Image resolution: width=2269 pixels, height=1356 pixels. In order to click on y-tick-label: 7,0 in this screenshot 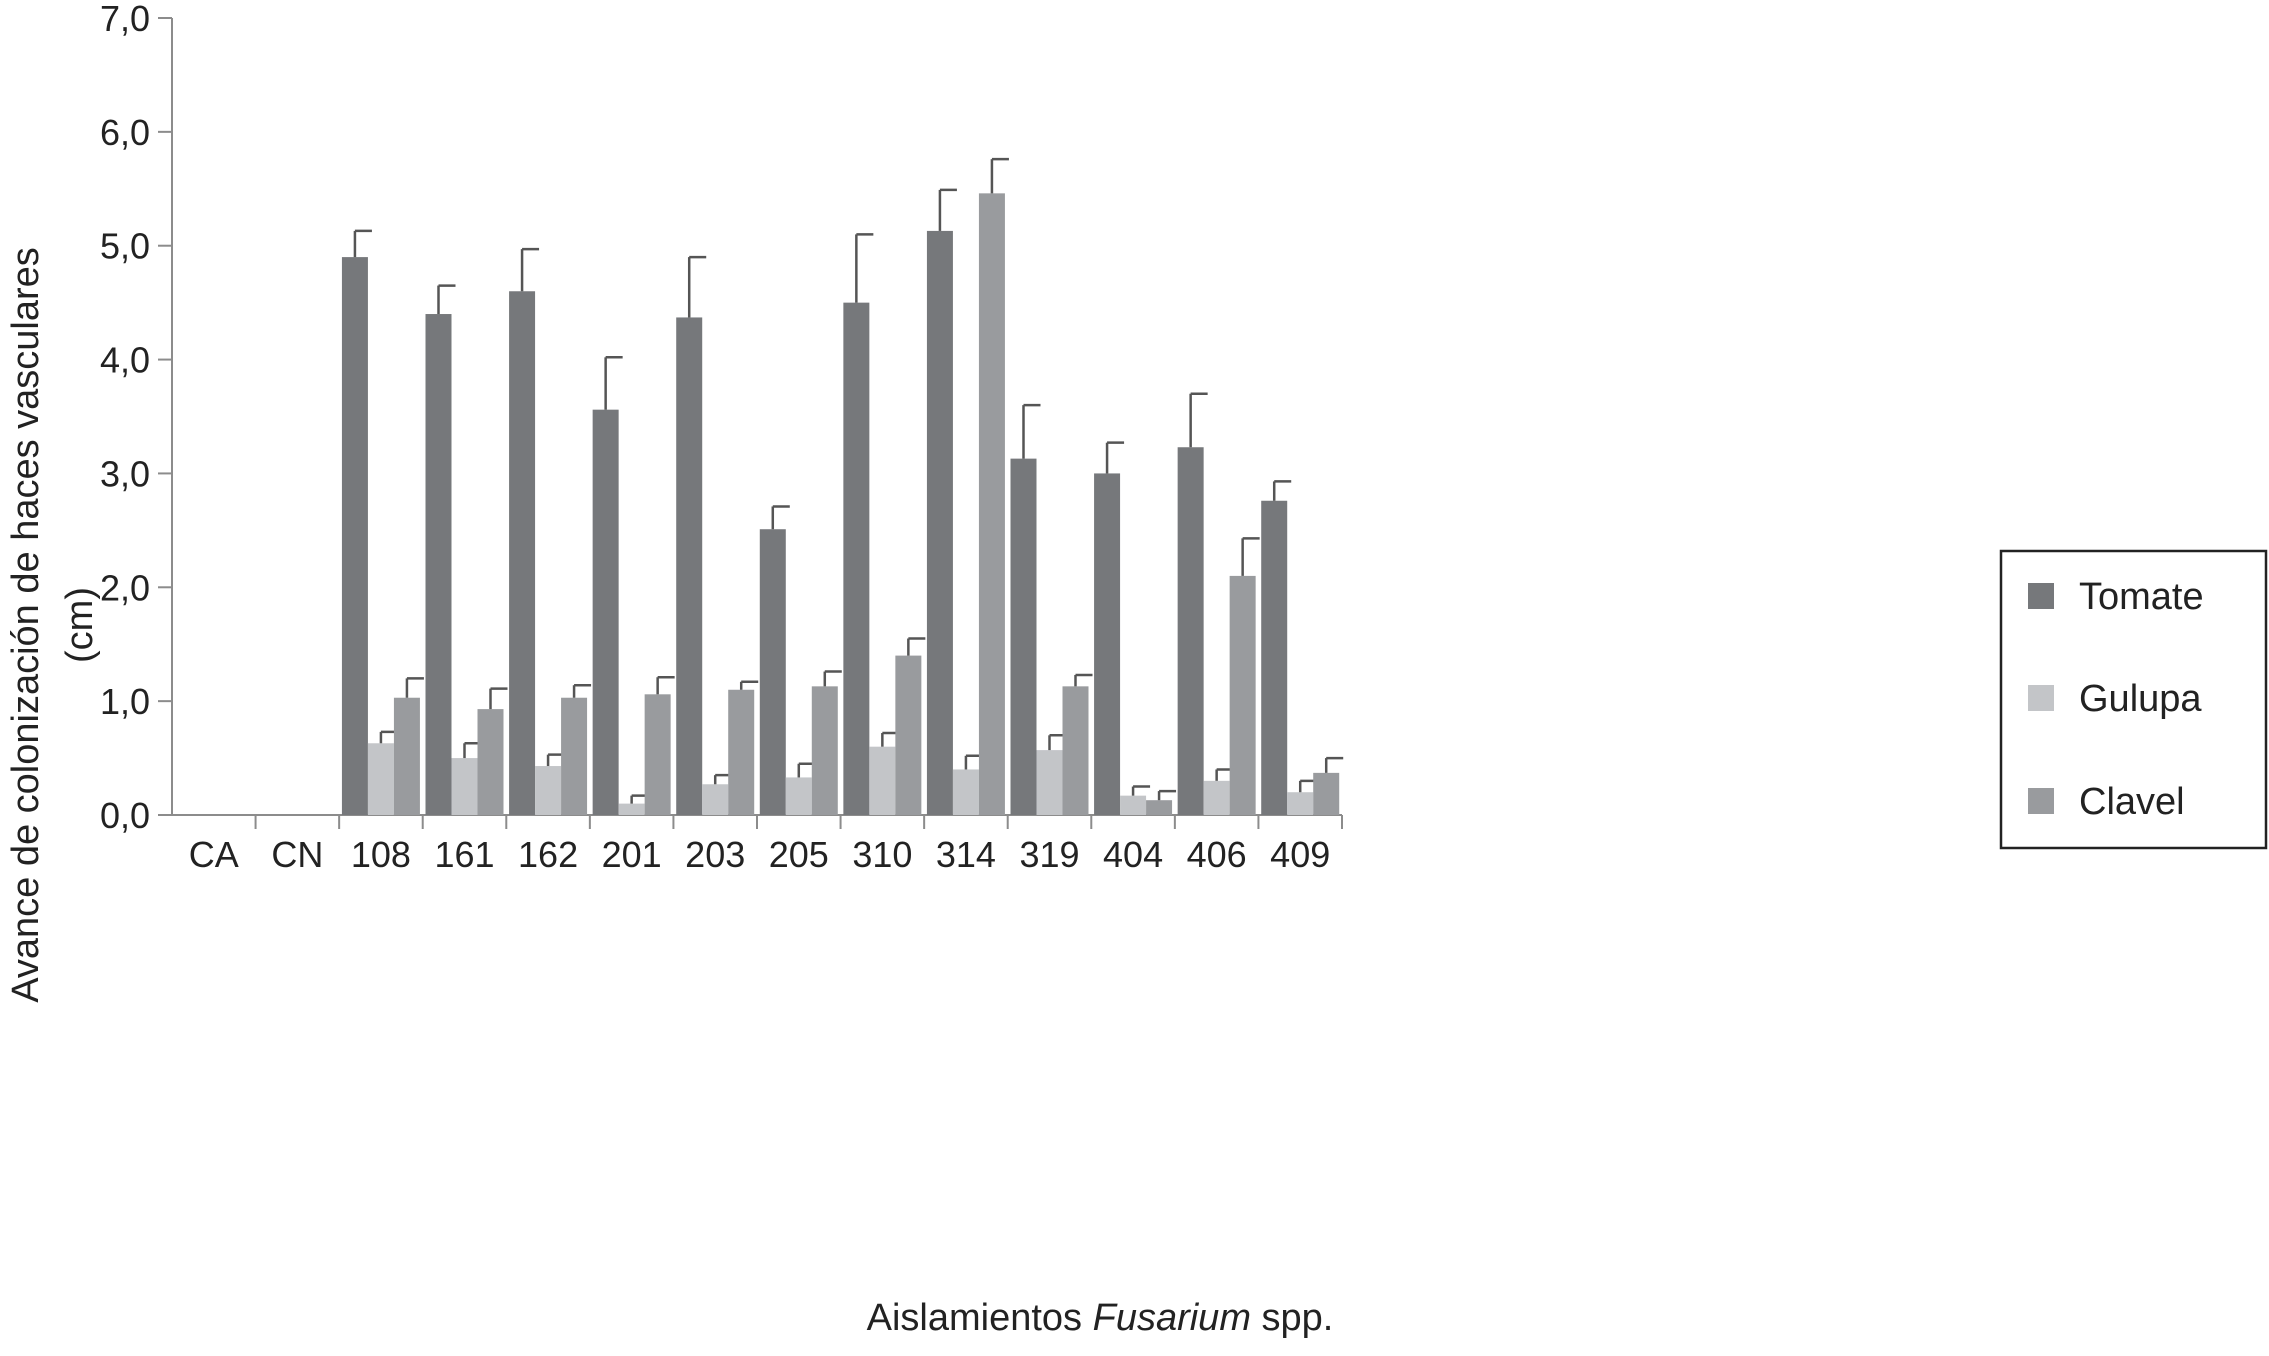, I will do `click(125, 19)`.